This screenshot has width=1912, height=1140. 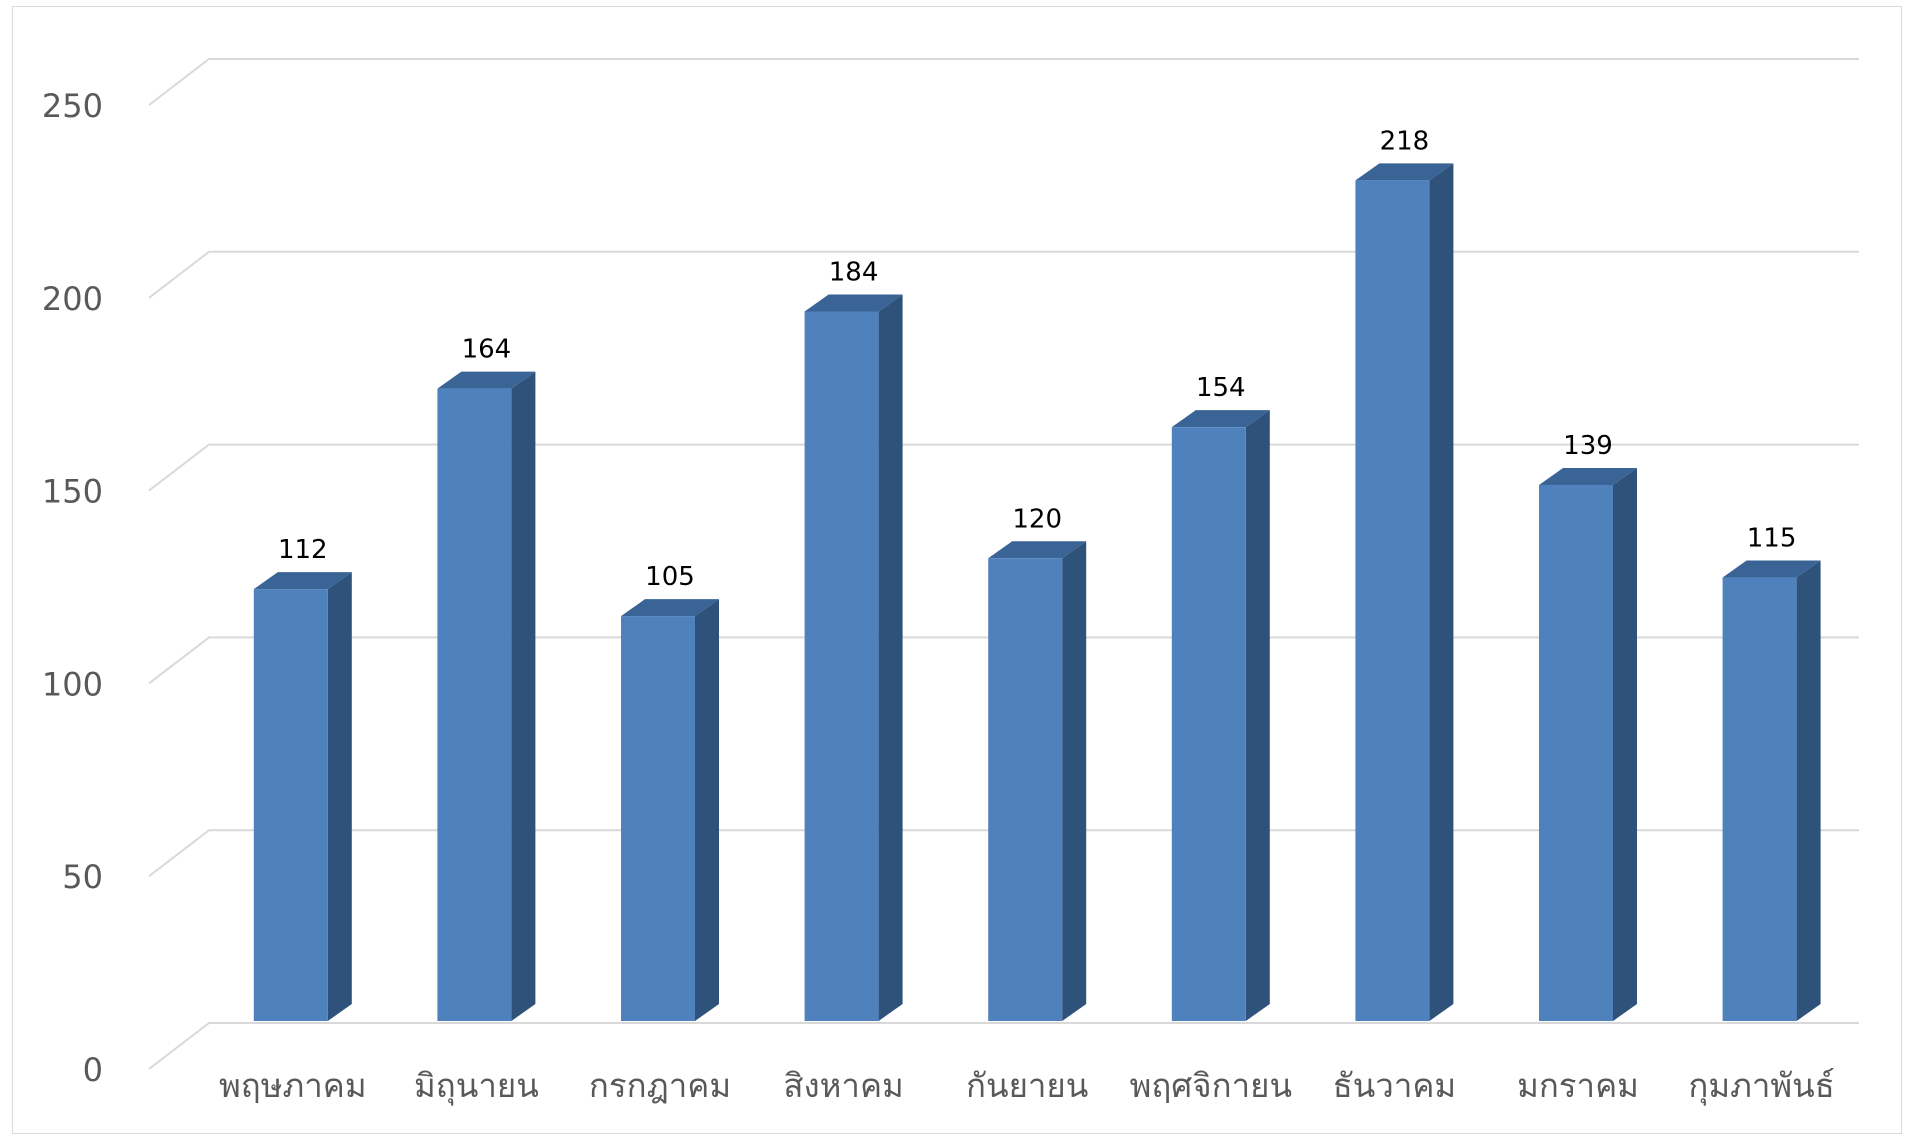 What do you see at coordinates (72, 588) in the screenshot?
I see `y-axis-ticks: 0 50 100 150 200 250` at bounding box center [72, 588].